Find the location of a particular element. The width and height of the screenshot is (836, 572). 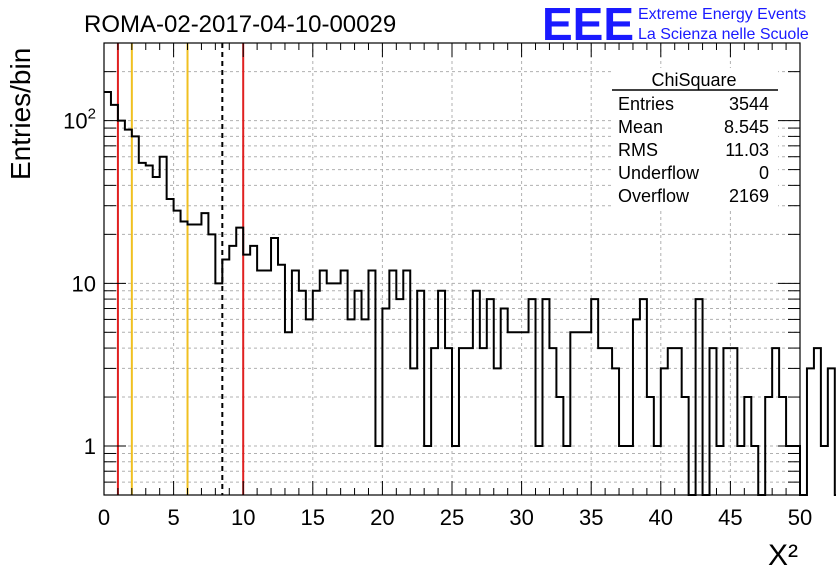

logo-line-1: Extreme Energy Events is located at coordinates (722, 14).